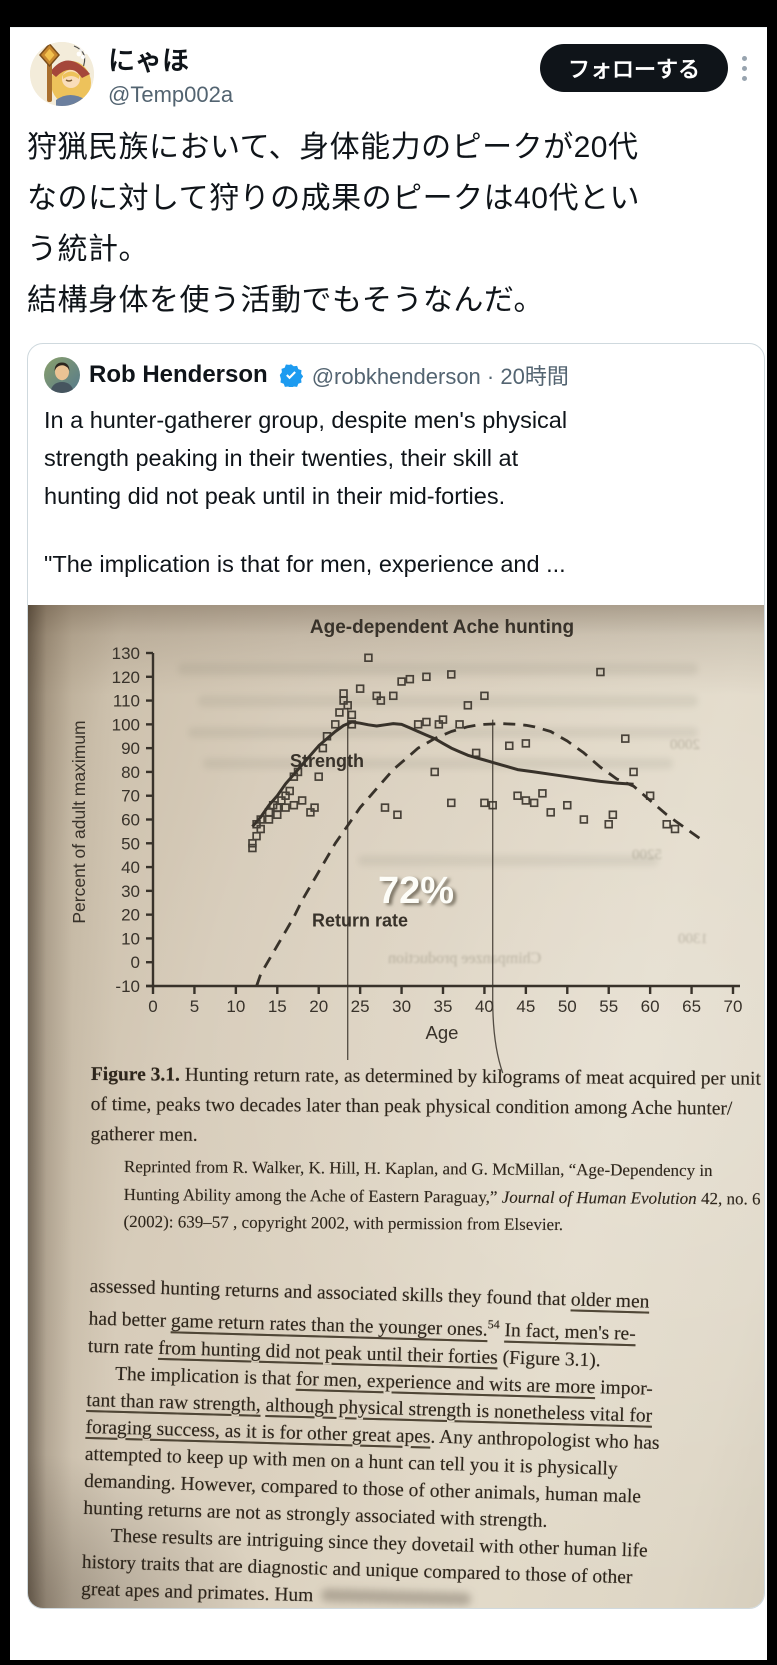 The height and width of the screenshot is (1665, 777). What do you see at coordinates (285, 300) in the screenshot?
I see `text-line: 結構身体を使う活動でもそうなんだ。` at bounding box center [285, 300].